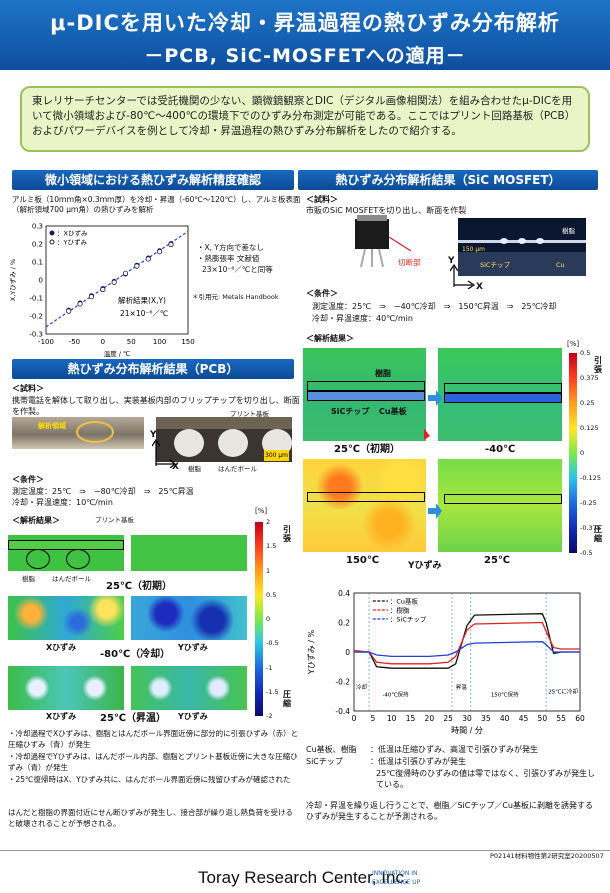 The height and width of the screenshot is (893, 610). Describe the element at coordinates (153, 435) in the screenshot. I see `pcb-axis-y: Y` at that location.